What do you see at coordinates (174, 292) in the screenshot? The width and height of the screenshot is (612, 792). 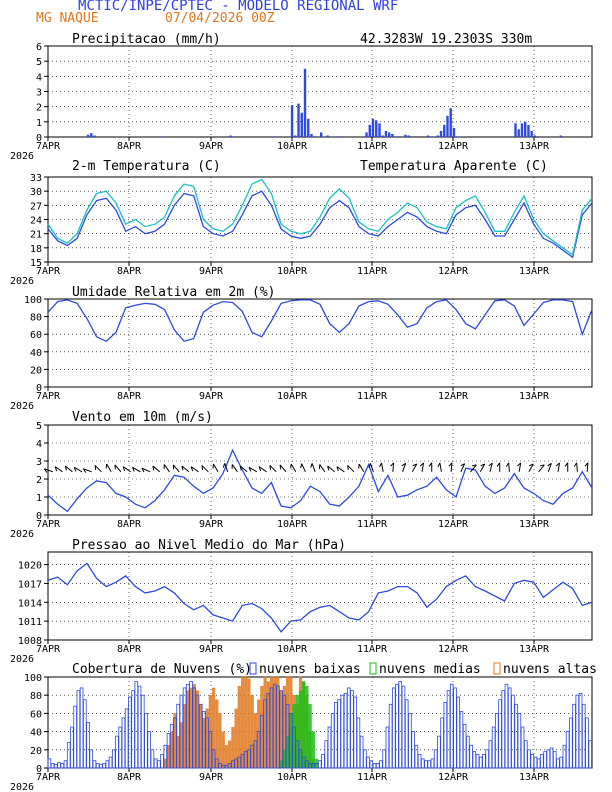 I see `panel-title: Umidade Relativa em 2m (%)` at bounding box center [174, 292].